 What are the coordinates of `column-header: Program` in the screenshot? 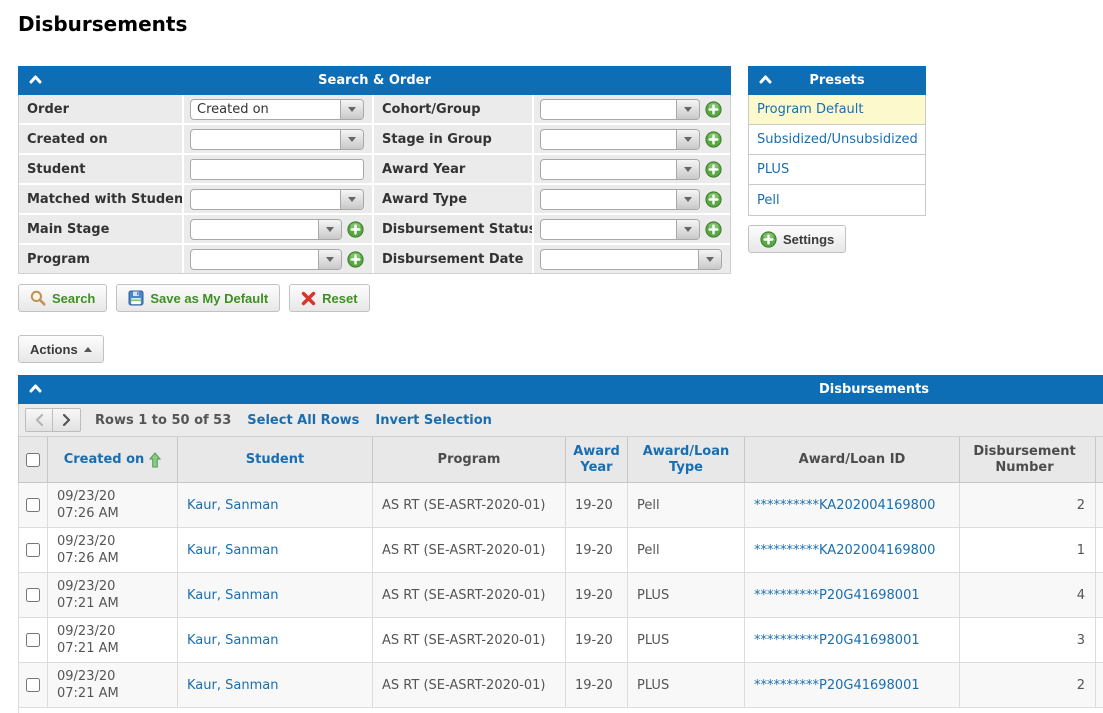 It's located at (469, 460).